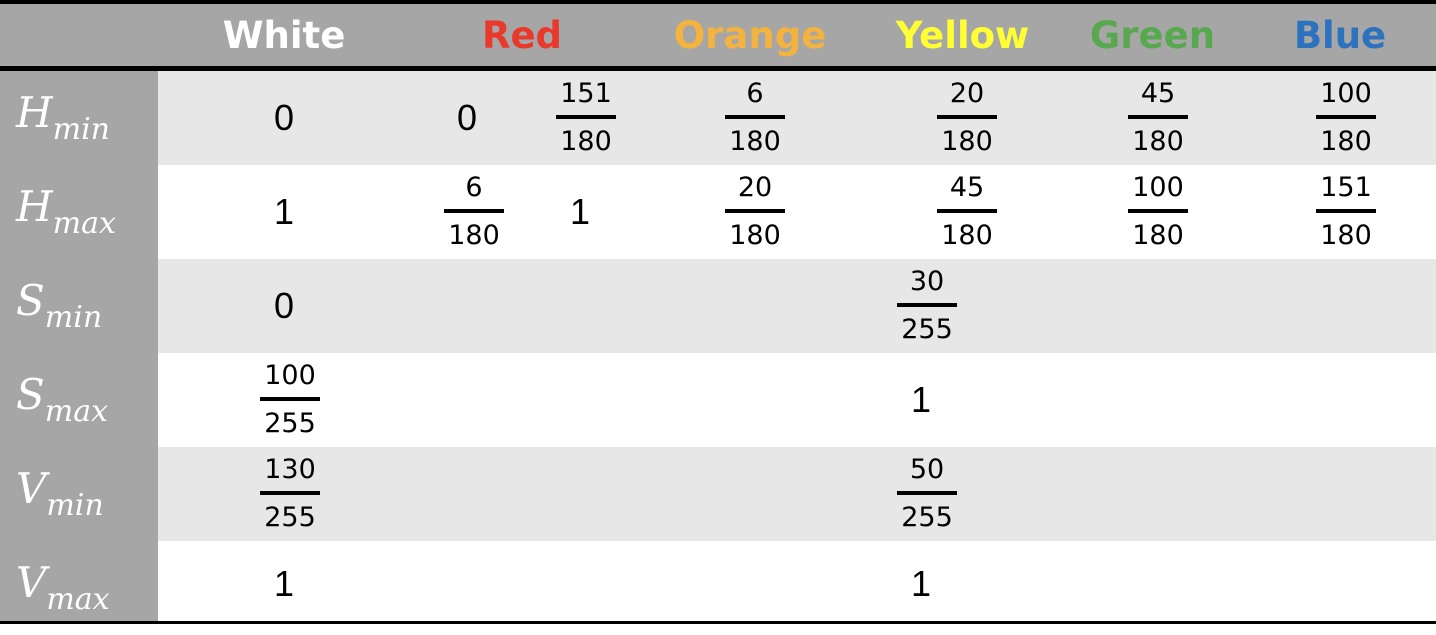  I want to click on hmin-white-value: 0, so click(284, 117).